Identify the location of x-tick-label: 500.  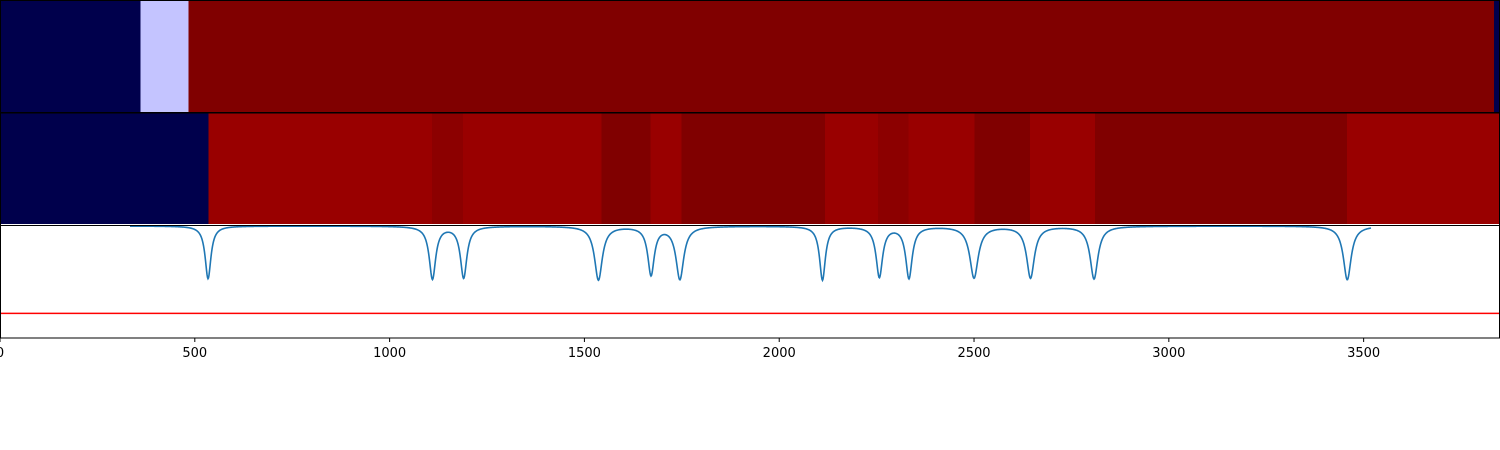
(194, 353).